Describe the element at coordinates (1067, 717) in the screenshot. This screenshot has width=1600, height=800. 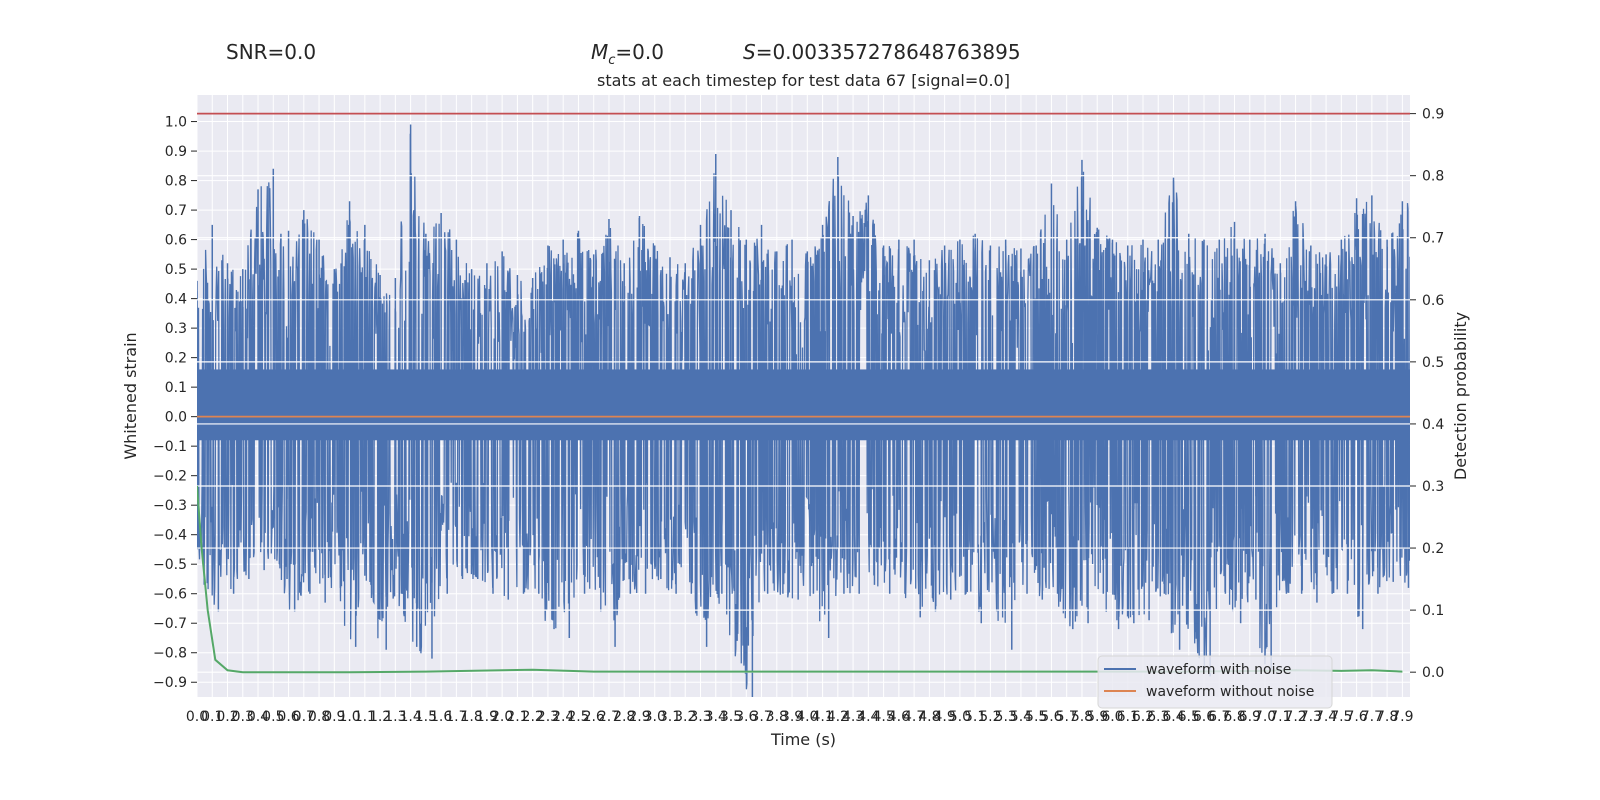
I see `x-tick-label: 5.7` at that location.